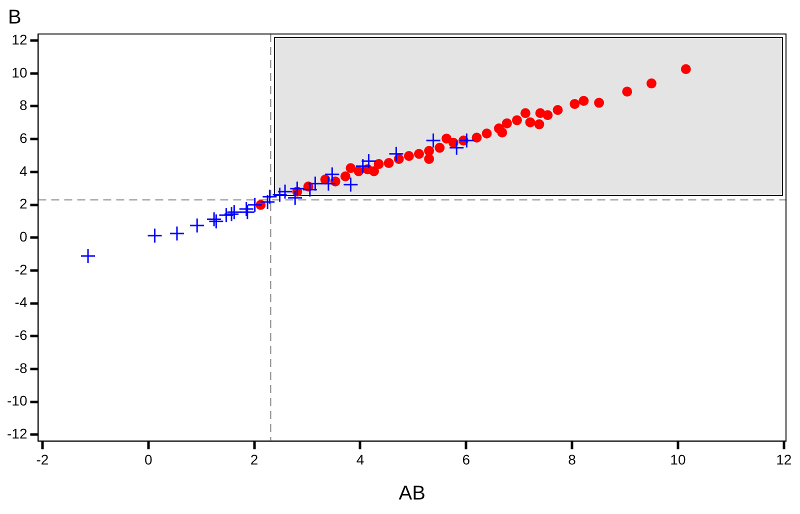 Image resolution: width=800 pixels, height=514 pixels. What do you see at coordinates (17, 400) in the screenshot?
I see `y-tick-label: -10` at bounding box center [17, 400].